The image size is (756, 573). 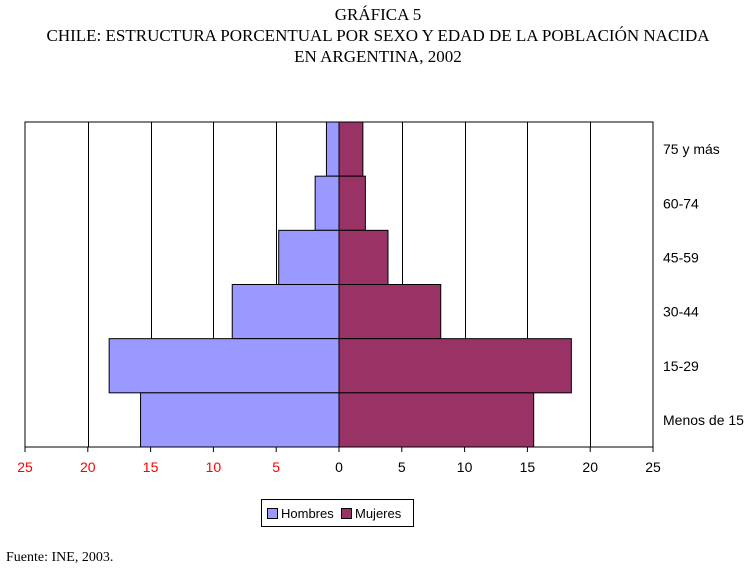 What do you see at coordinates (378, 513) in the screenshot?
I see `legend-label-mujeres: Mujeres` at bounding box center [378, 513].